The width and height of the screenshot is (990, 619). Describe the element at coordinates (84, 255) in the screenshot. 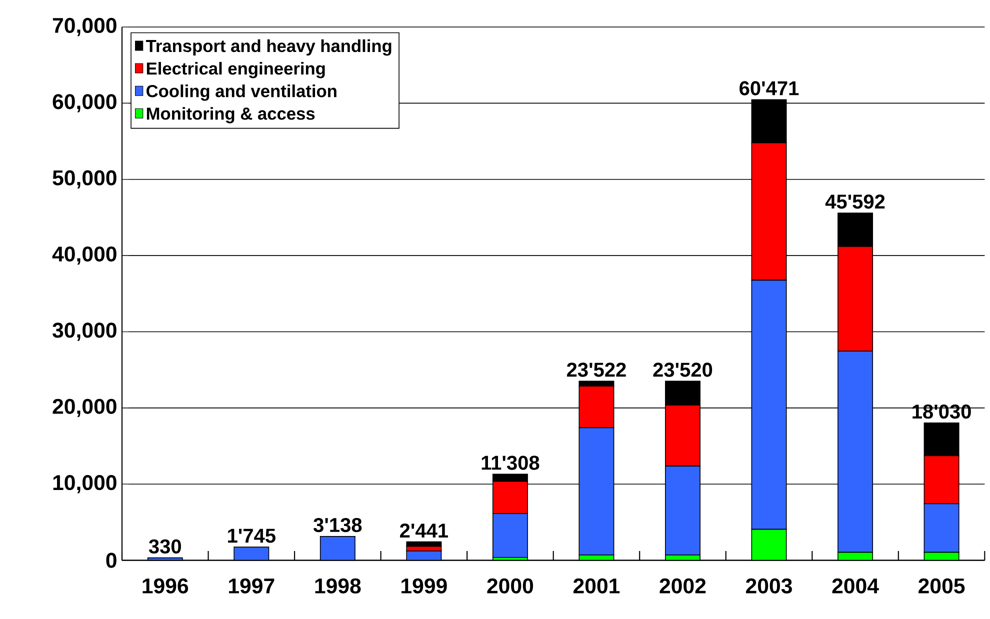

I see `y-tick-label: 40,000` at that location.